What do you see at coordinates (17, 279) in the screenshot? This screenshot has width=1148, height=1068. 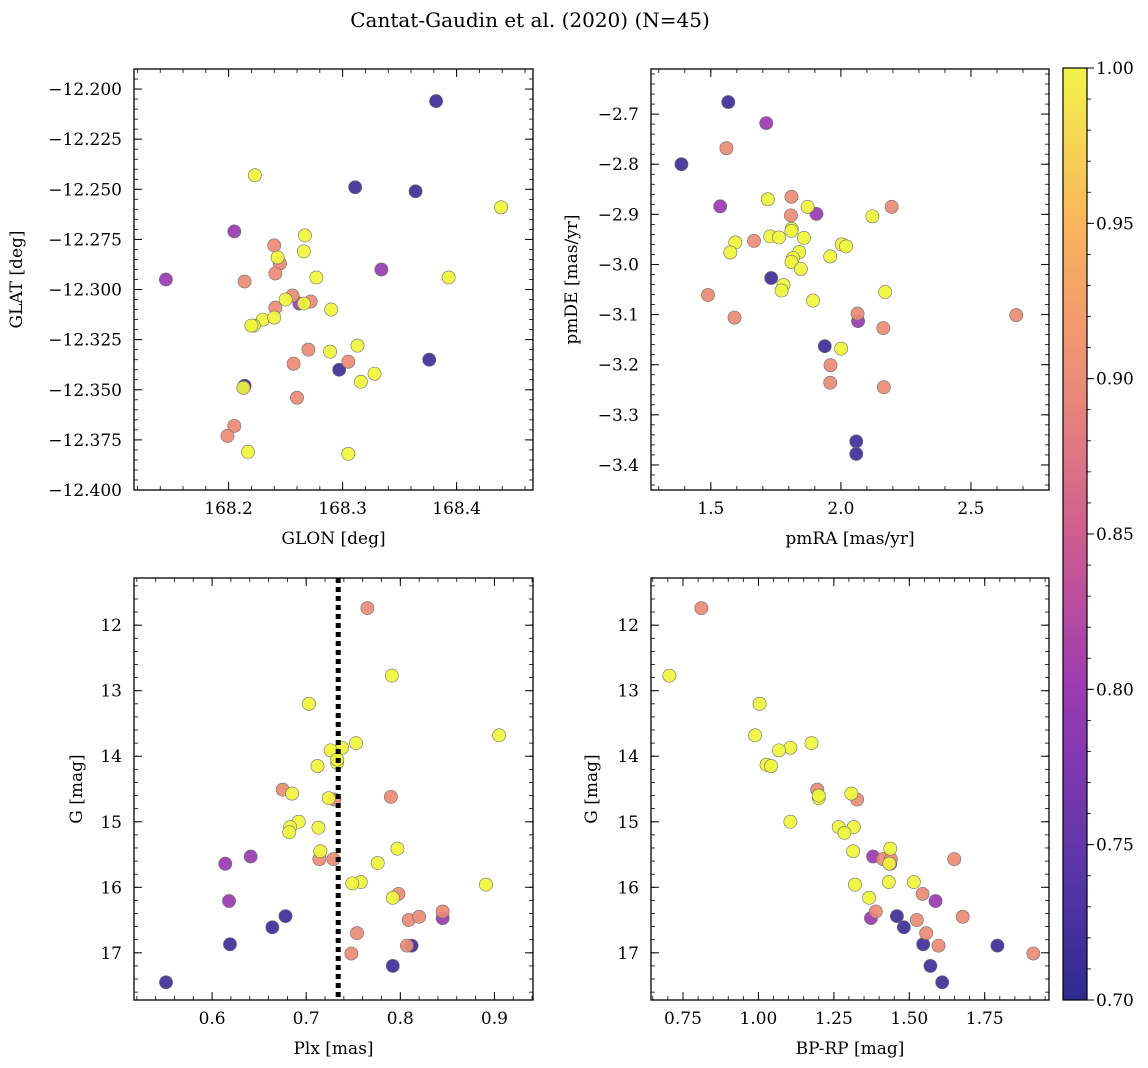 I see `y-axis-label: GLAT [deg]` at bounding box center [17, 279].